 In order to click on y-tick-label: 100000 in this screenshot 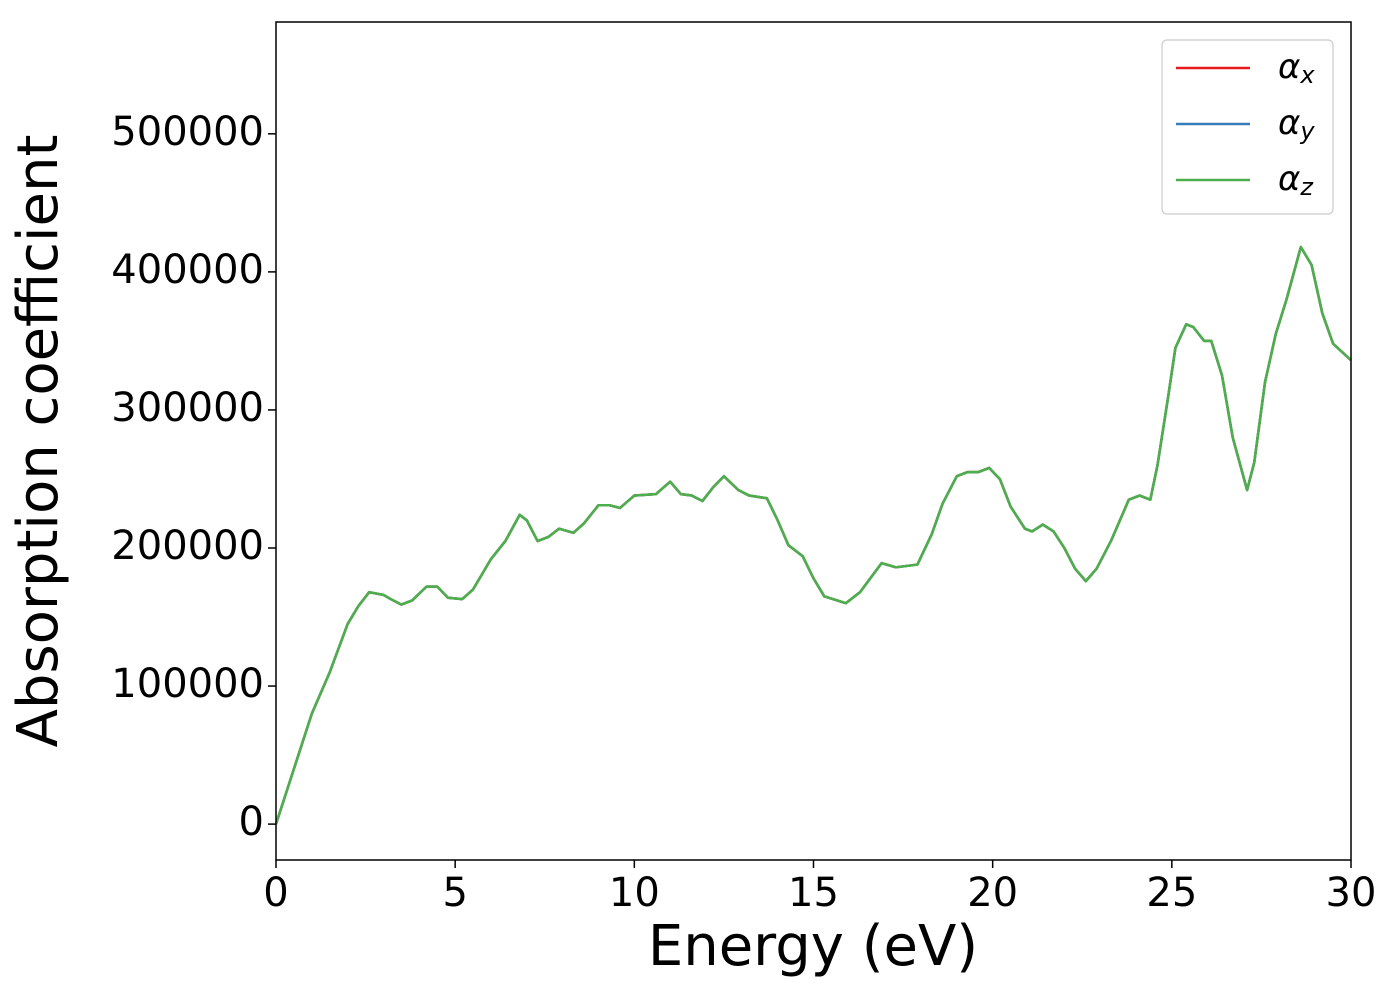, I will do `click(187, 684)`.